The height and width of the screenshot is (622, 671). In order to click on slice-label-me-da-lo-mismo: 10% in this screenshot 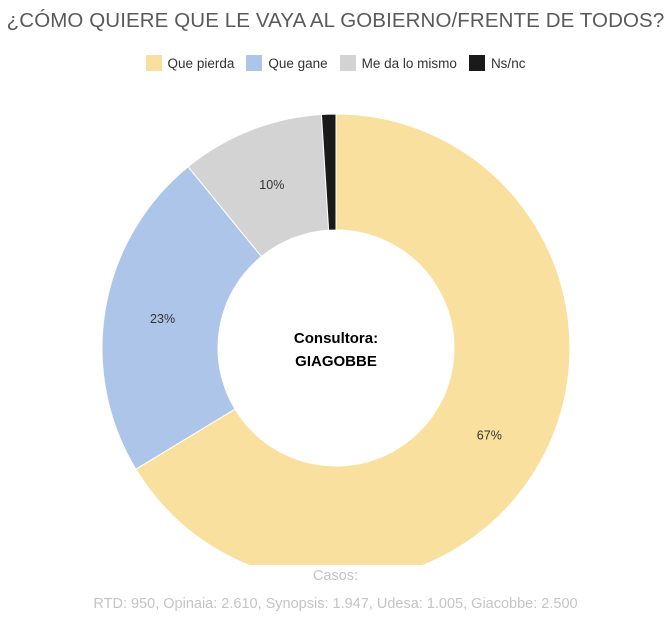, I will do `click(271, 185)`.